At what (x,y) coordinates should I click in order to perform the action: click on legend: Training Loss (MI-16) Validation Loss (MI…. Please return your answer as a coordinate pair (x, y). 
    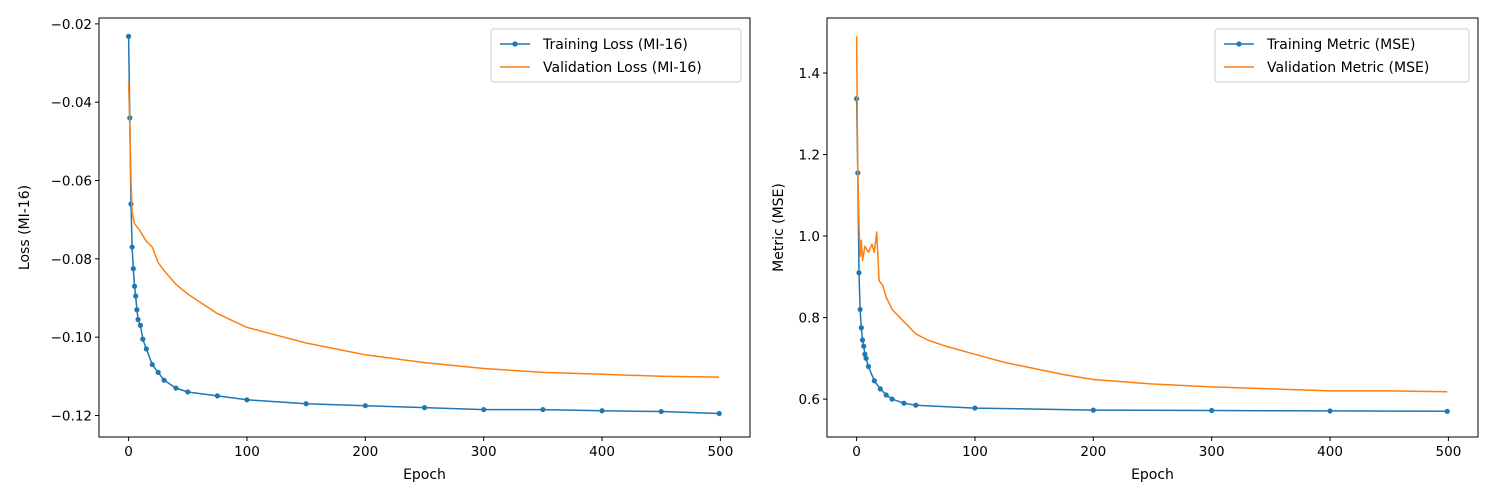
    Looking at the image, I should click on (616, 55).